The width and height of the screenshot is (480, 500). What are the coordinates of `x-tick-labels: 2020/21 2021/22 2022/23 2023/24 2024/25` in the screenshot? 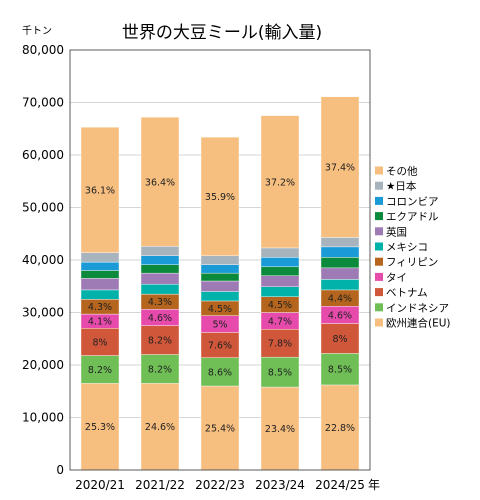 It's located at (220, 485).